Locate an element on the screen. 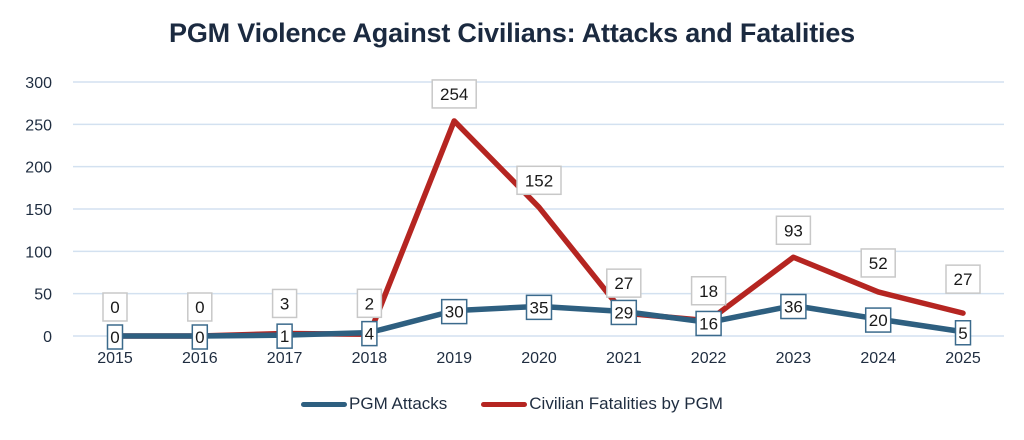 The image size is (1024, 440). data-label-text: 1 is located at coordinates (284, 336).